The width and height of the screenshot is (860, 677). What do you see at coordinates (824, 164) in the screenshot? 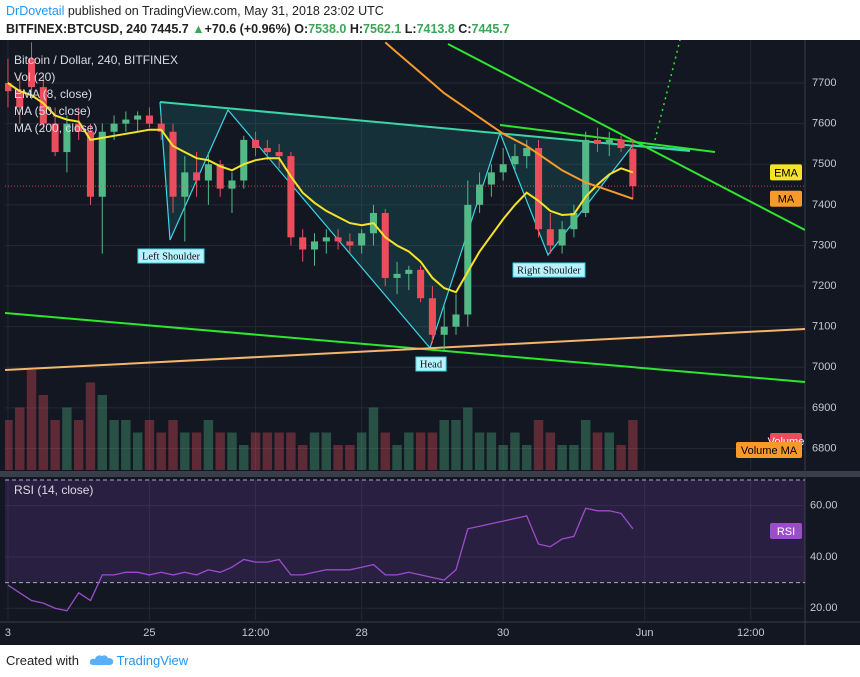
I see `y-tick-label: 7500` at bounding box center [824, 164].